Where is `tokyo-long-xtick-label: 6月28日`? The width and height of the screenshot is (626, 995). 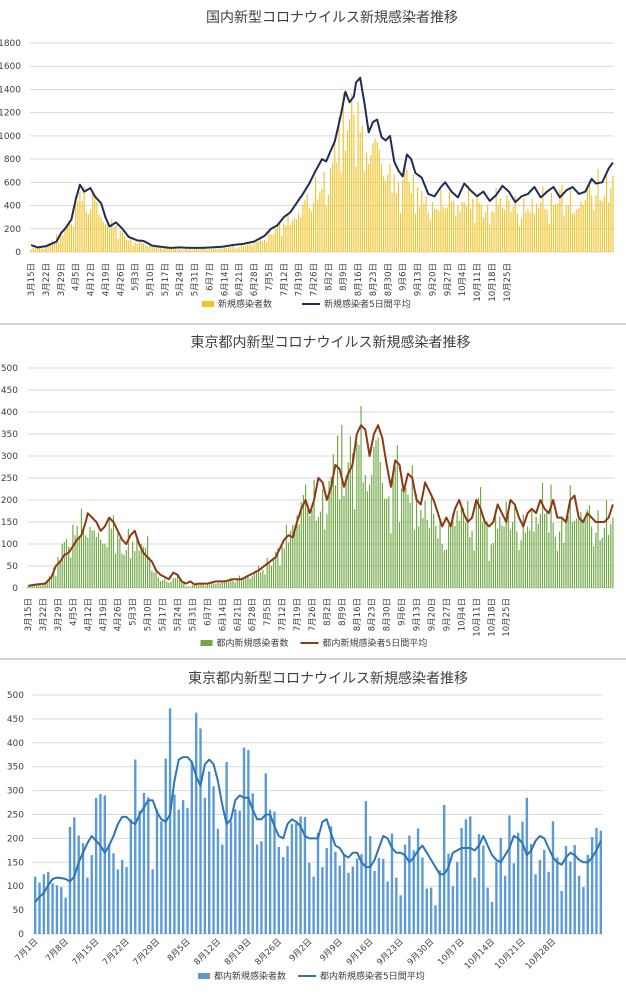 tokyo-long-xtick-label: 6月28日 is located at coordinates (253, 614).